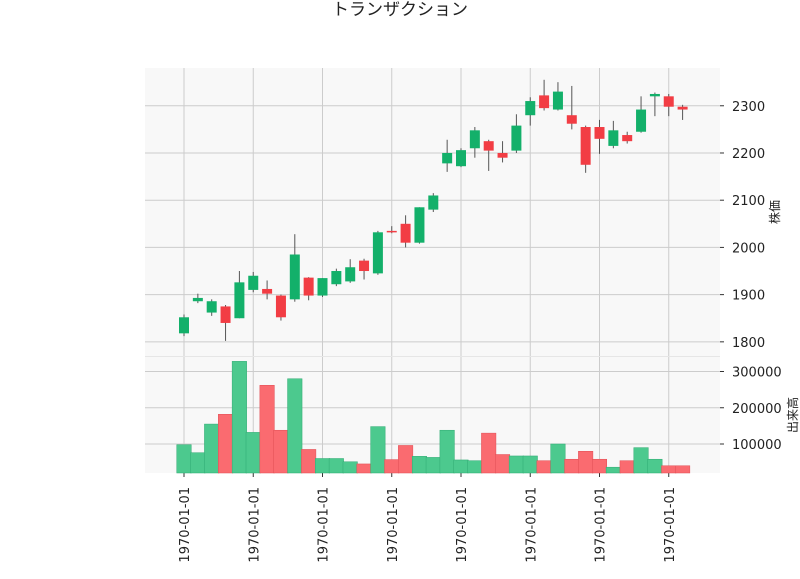 Image resolution: width=800 pixels, height=579 pixels. What do you see at coordinates (748, 296) in the screenshot?
I see `price-tick-label: 1900` at bounding box center [748, 296].